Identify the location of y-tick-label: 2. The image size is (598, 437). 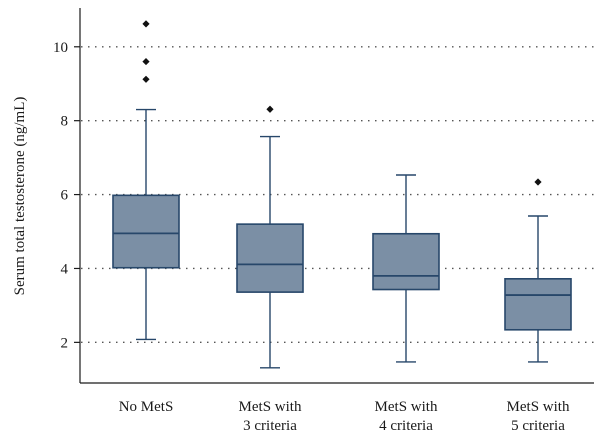
(65, 343).